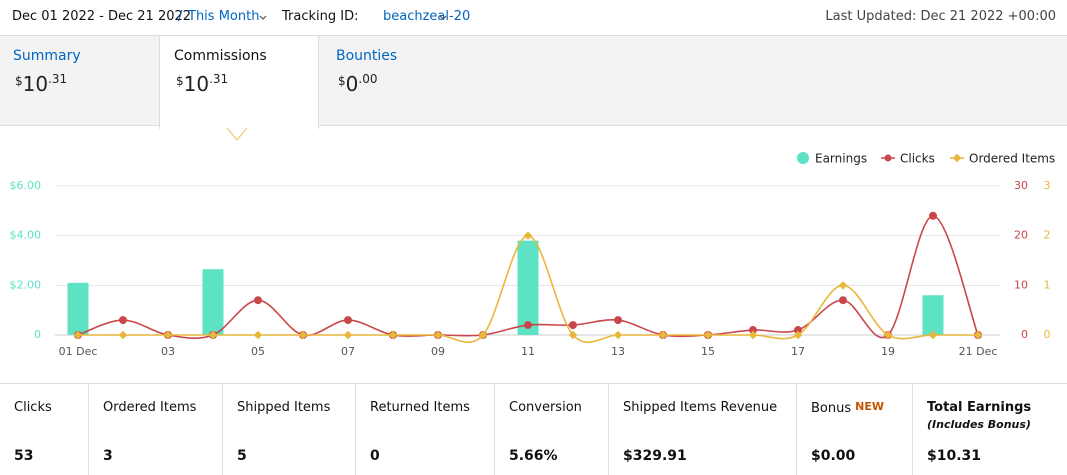 Image resolution: width=1067 pixels, height=475 pixels. What do you see at coordinates (352, 84) in the screenshot?
I see `amount-whole: 0` at bounding box center [352, 84].